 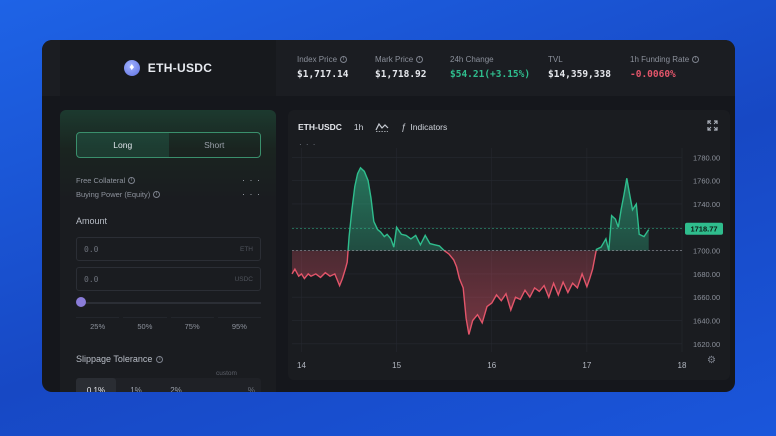 I want to click on y-tick-label: 1640.00, so click(x=706, y=321).